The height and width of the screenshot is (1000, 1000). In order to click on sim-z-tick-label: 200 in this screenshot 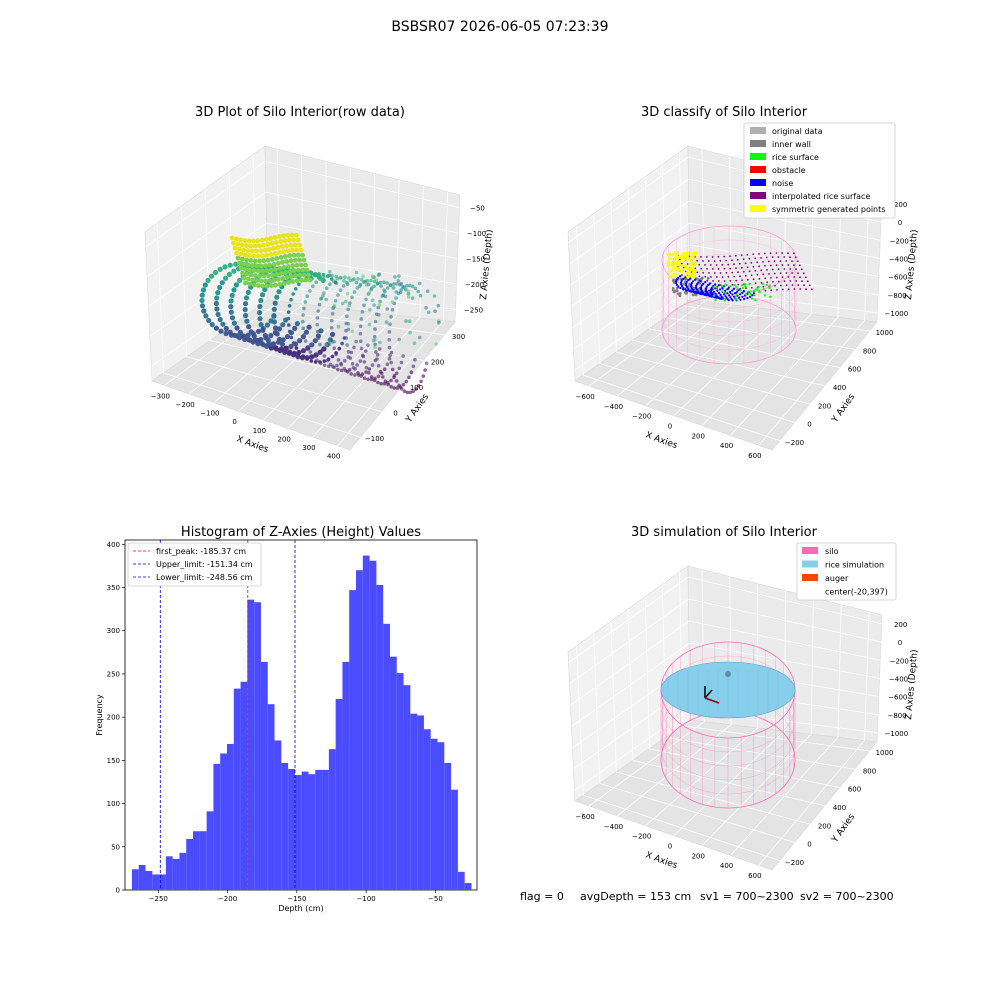, I will do `click(900, 625)`.